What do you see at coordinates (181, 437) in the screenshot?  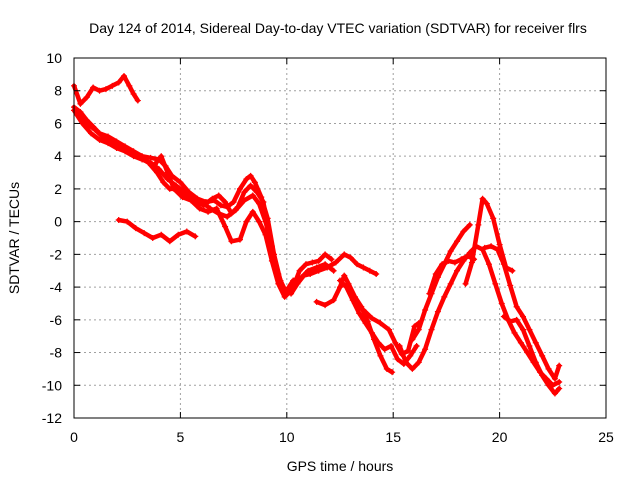 I see `x-tick-label: 5` at bounding box center [181, 437].